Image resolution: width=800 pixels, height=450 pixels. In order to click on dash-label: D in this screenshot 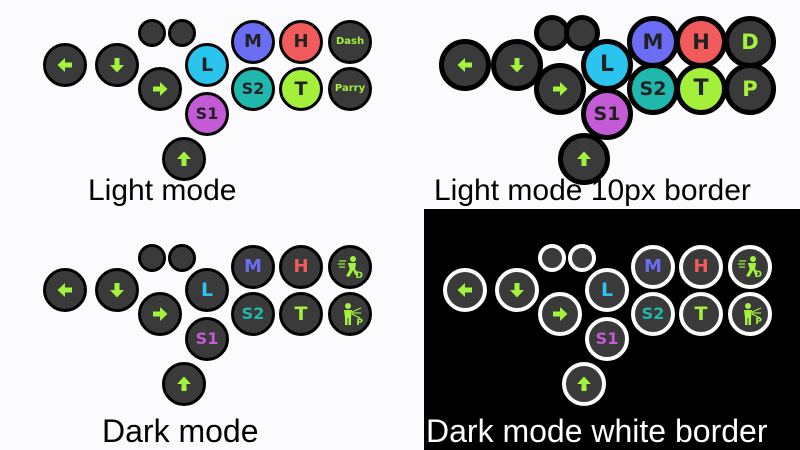, I will do `click(749, 42)`.